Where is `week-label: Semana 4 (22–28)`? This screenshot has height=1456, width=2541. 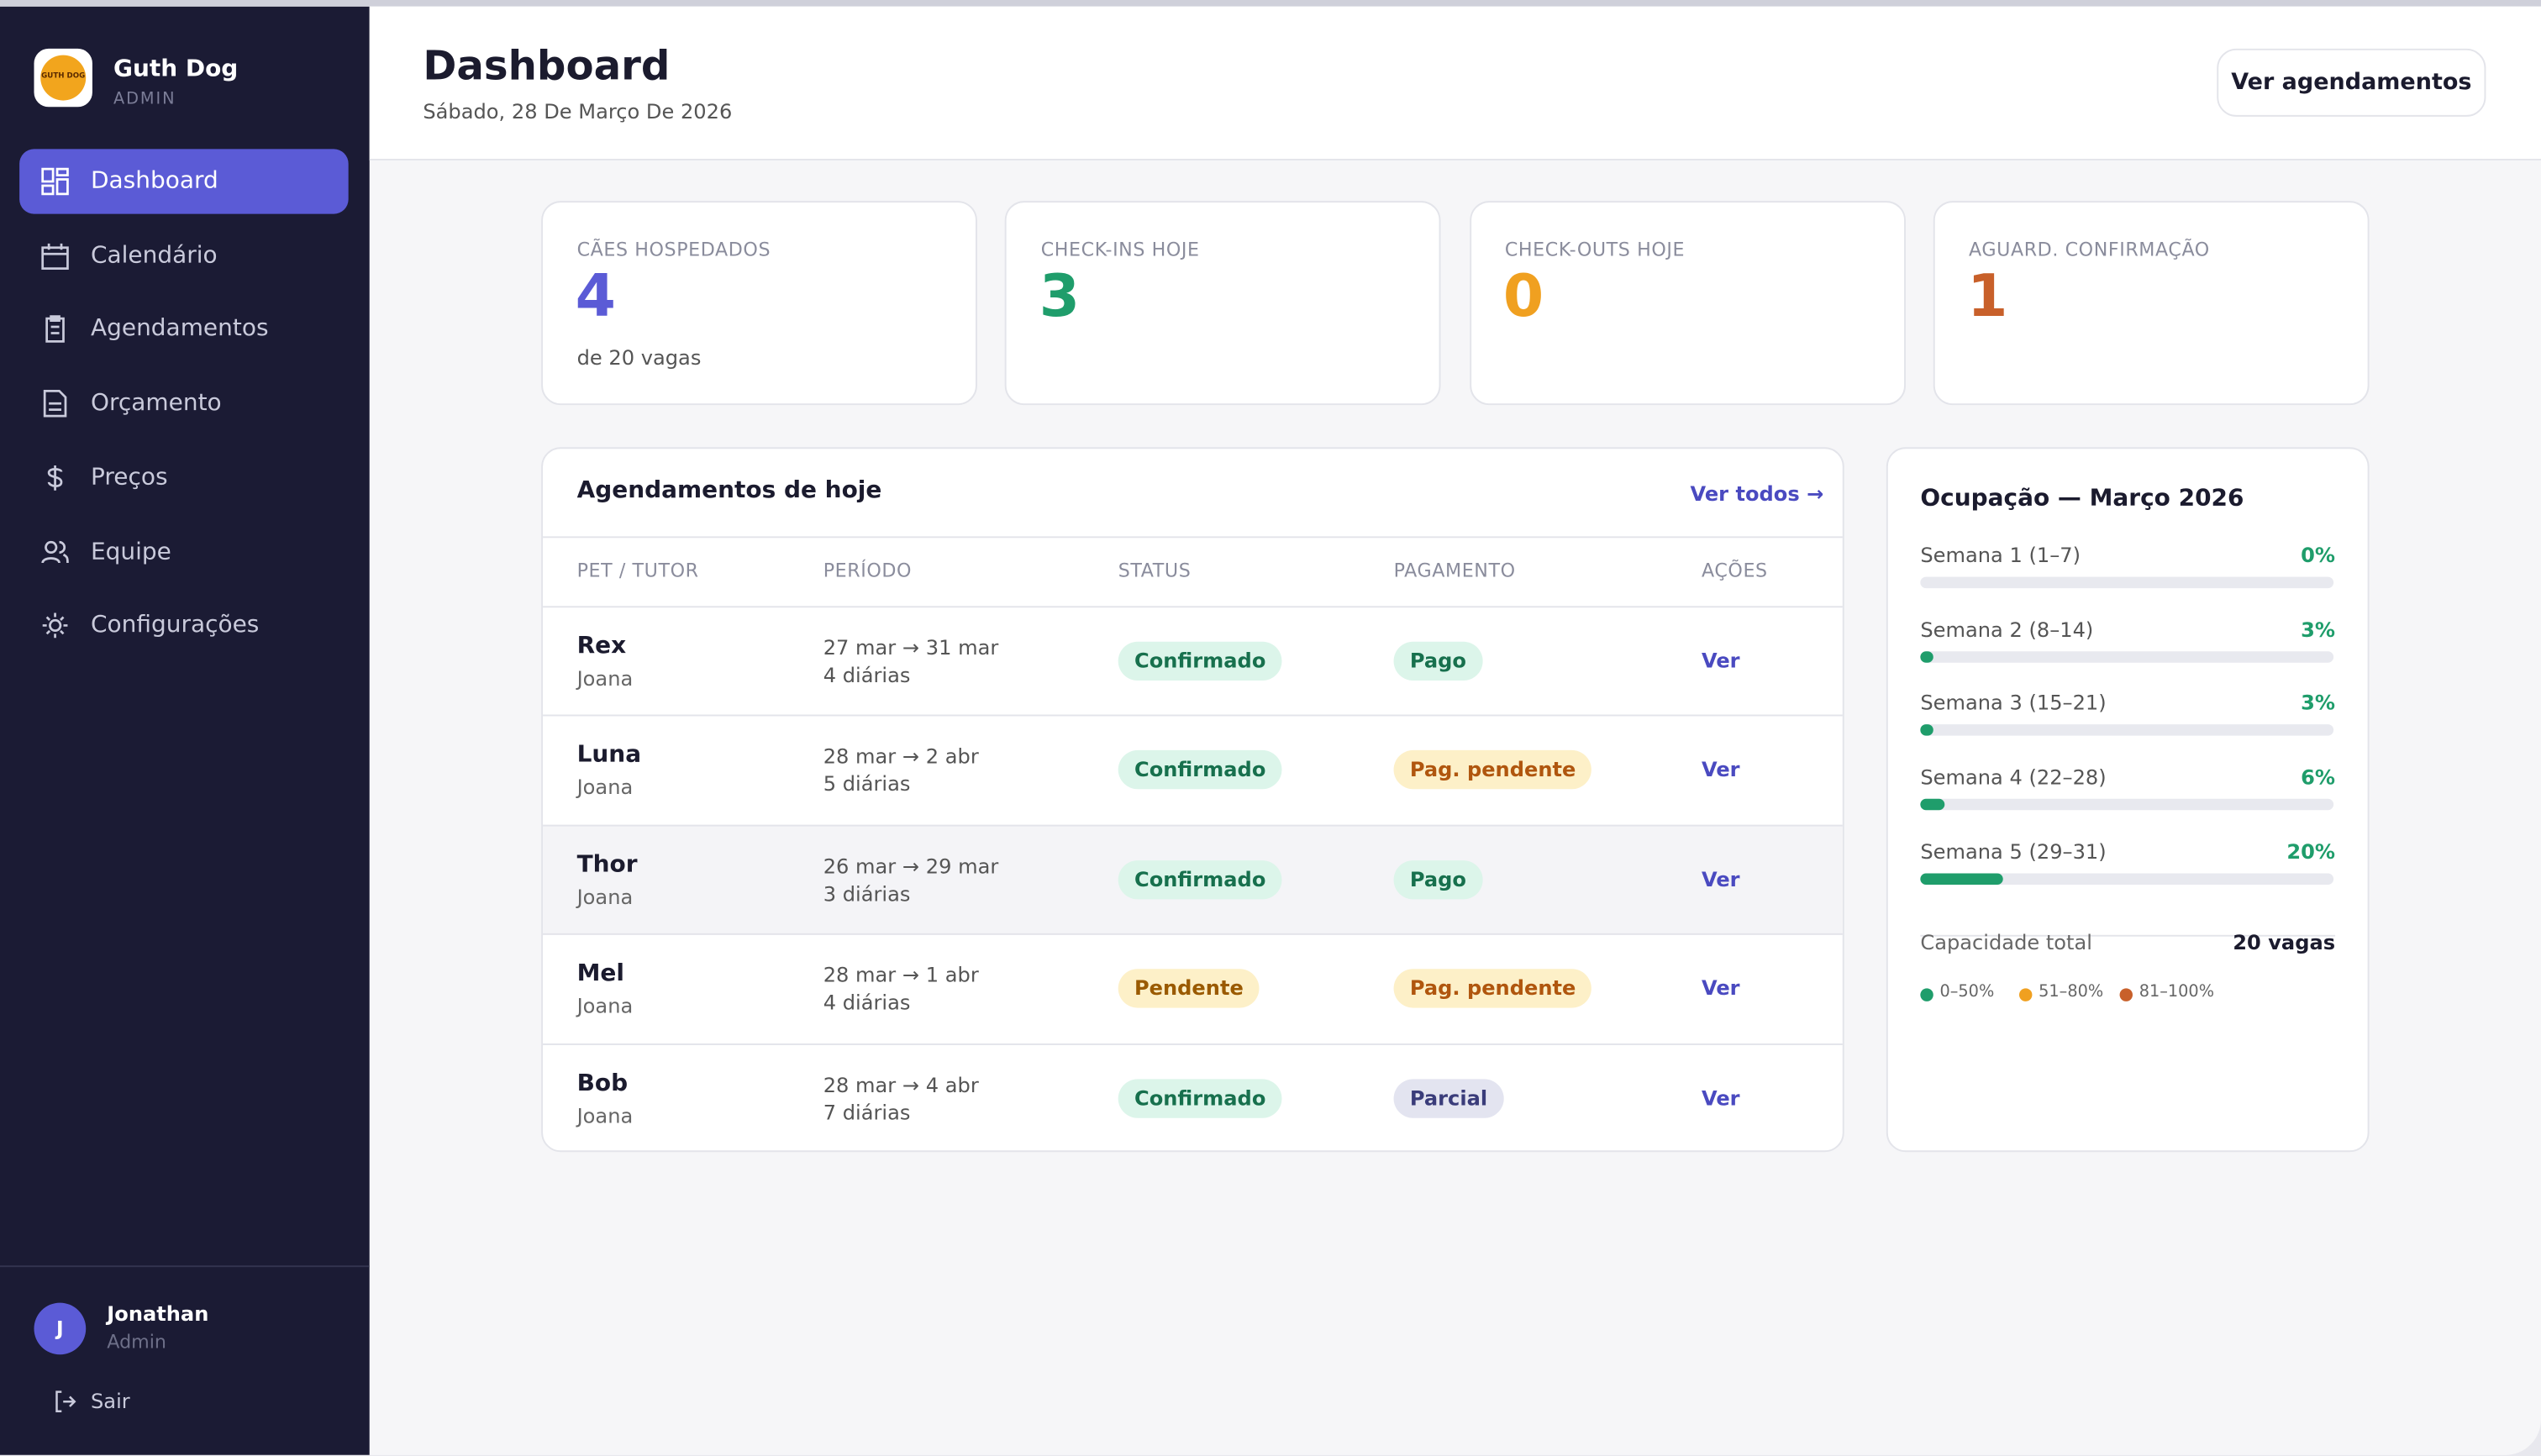
week-label: Semana 4 (22–28) is located at coordinates (2013, 777).